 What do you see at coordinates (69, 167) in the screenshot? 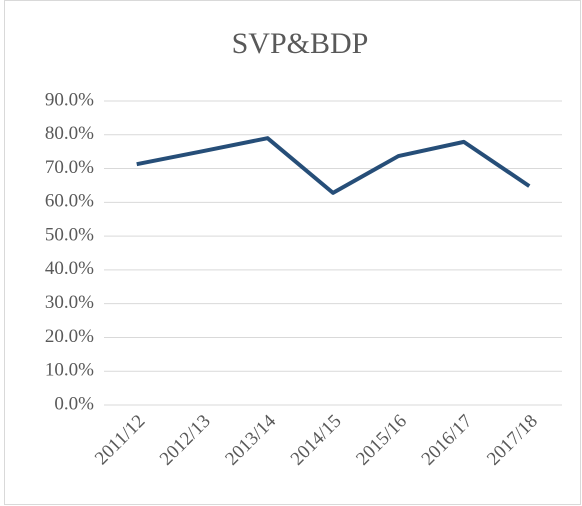
I see `y-tick-label: 70.0%` at bounding box center [69, 167].